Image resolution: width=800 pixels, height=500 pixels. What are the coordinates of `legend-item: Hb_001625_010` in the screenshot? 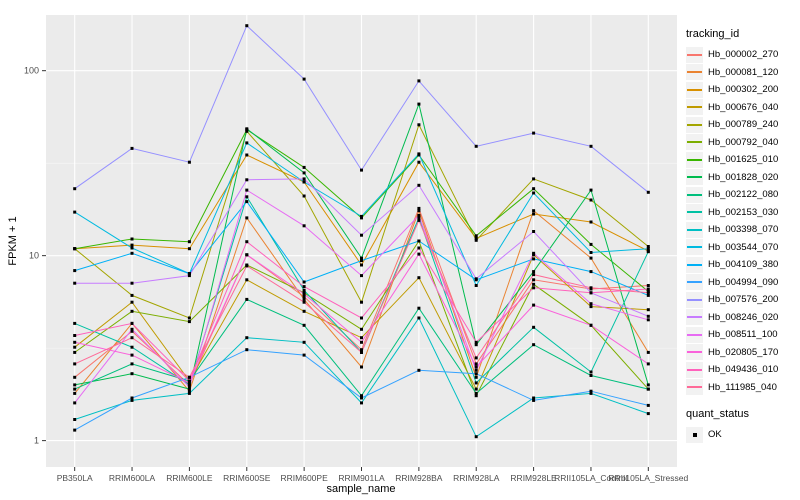 It's located at (742, 160).